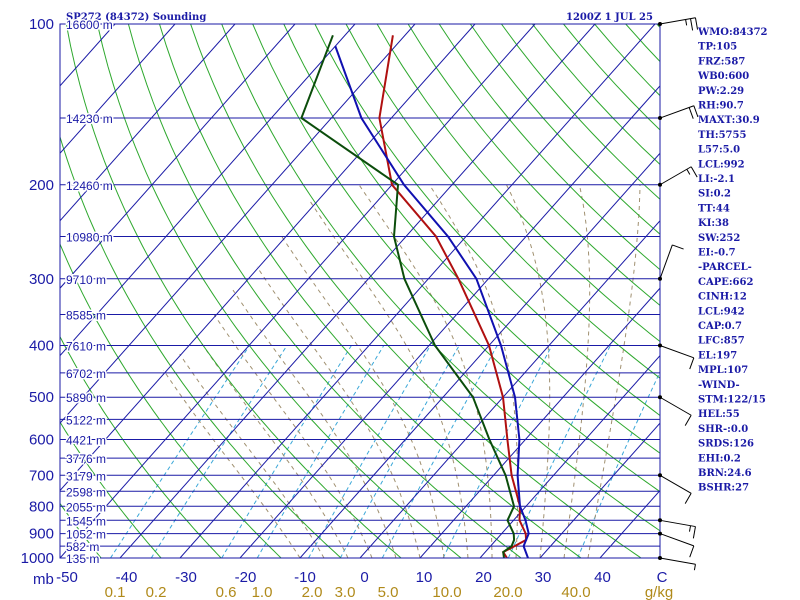  I want to click on index-item: CINH:12, so click(722, 297).